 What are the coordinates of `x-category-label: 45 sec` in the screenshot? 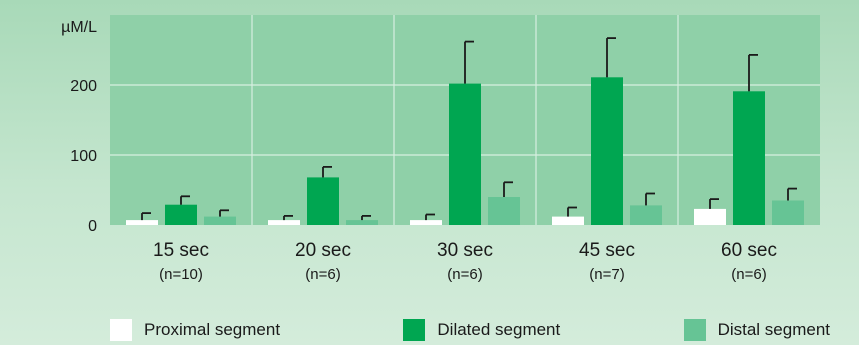 It's located at (607, 250).